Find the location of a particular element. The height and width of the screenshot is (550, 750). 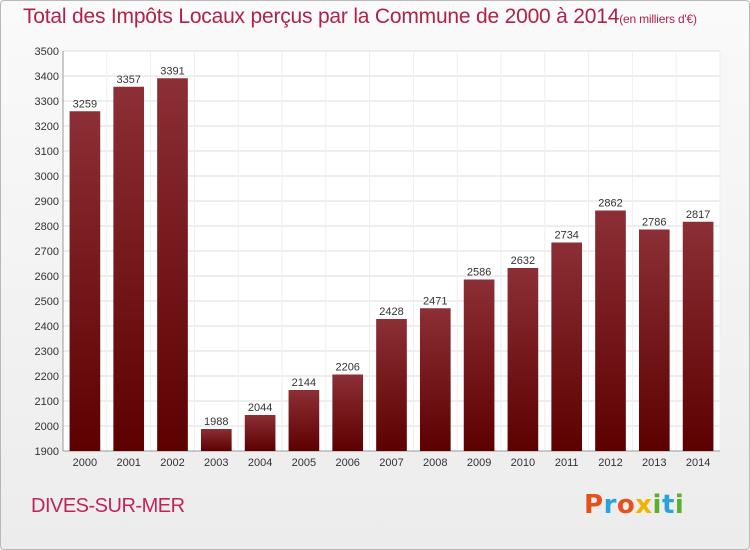

y-tick-label: 3400 is located at coordinates (47, 77).